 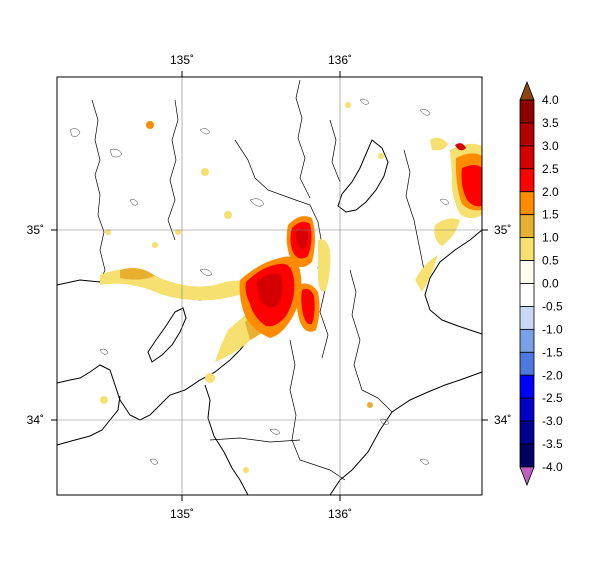 I want to click on colorbar-label: 0.0, so click(x=550, y=284).